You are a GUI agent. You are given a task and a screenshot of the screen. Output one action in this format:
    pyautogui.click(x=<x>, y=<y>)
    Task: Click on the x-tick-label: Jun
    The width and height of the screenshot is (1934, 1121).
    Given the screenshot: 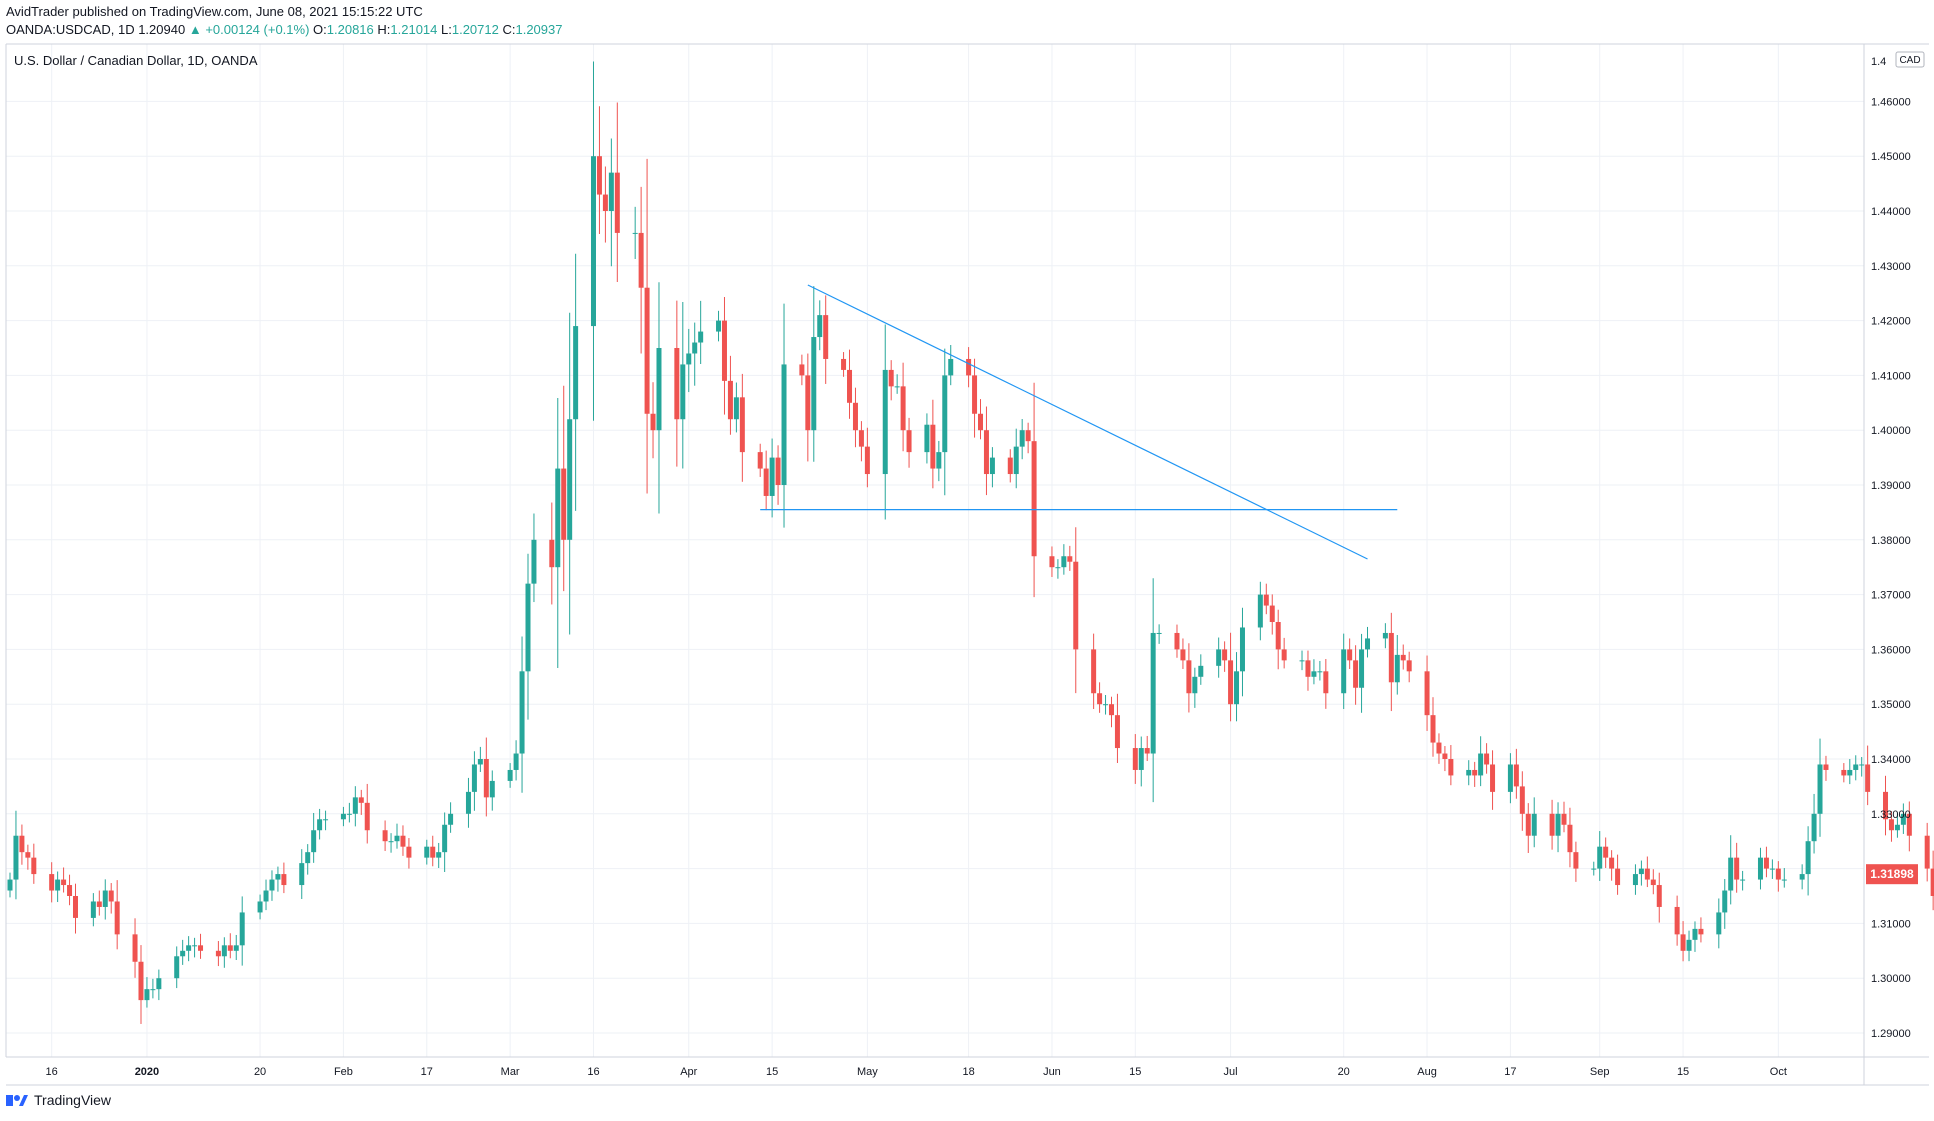 What is the action you would take?
    pyautogui.click(x=1052, y=1072)
    